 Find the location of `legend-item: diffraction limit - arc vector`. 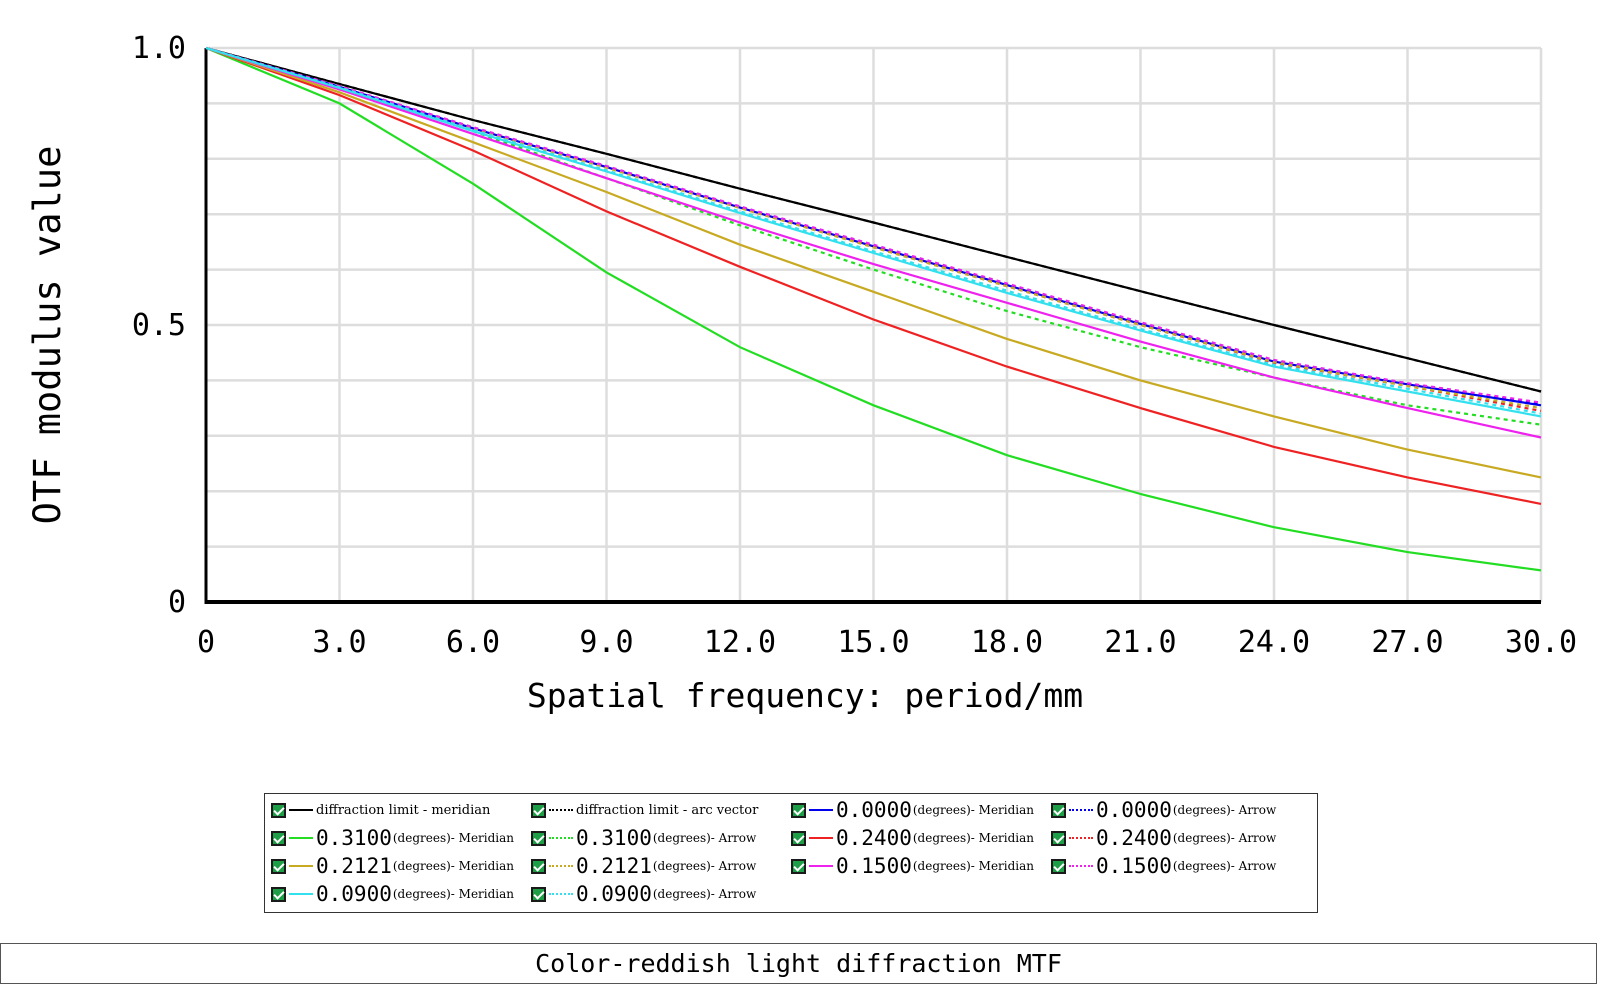

legend-item: diffraction limit - arc vector is located at coordinates (644, 810).